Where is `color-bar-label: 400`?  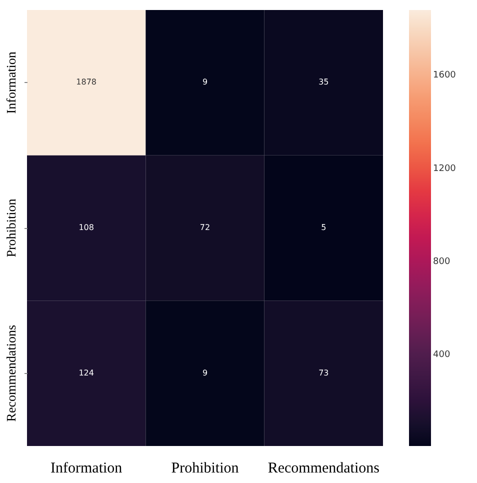
color-bar-label: 400 is located at coordinates (441, 355).